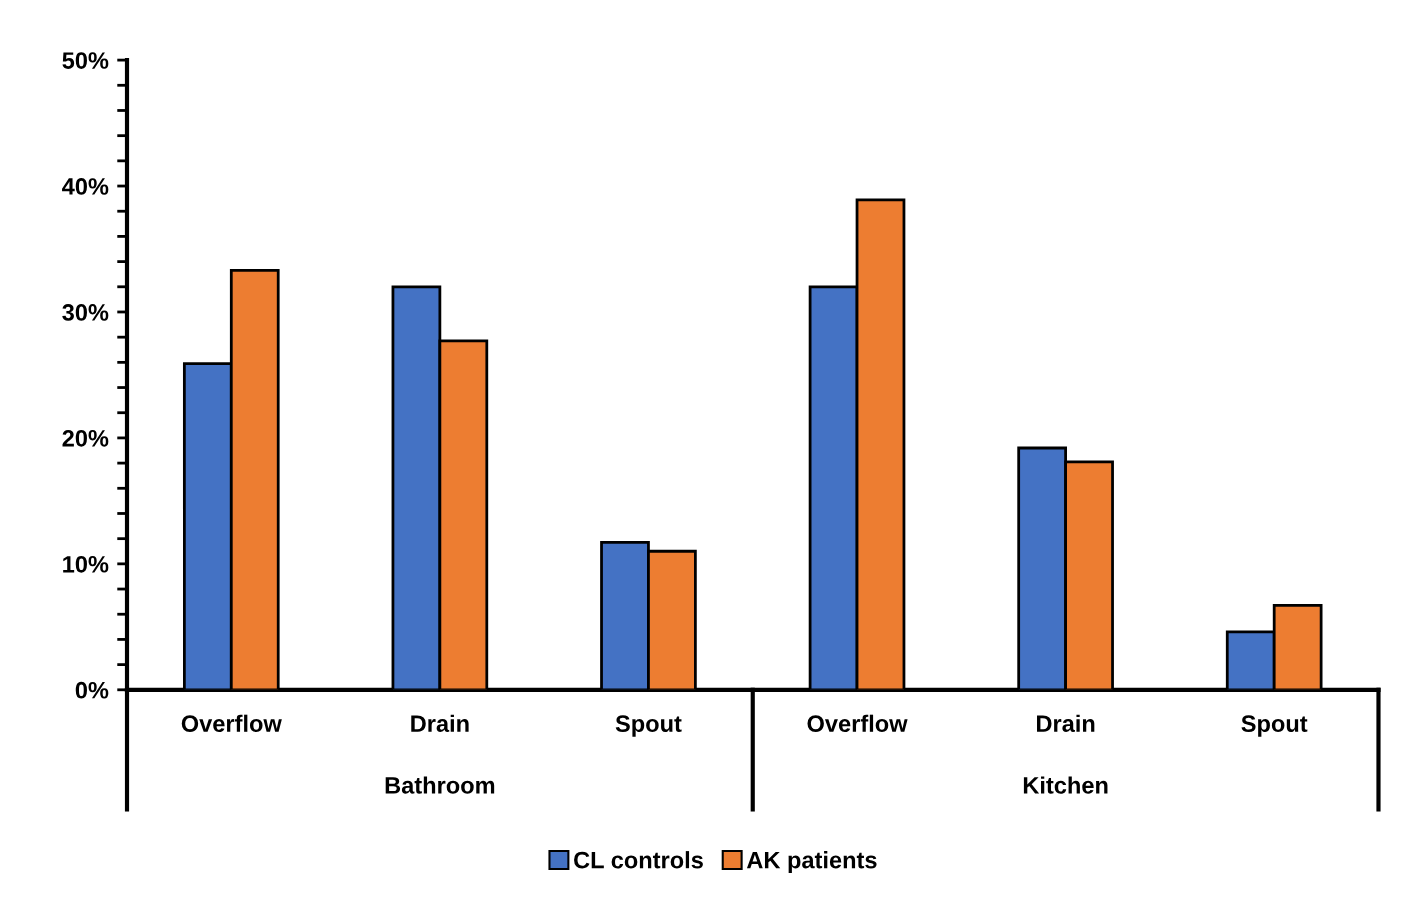 The height and width of the screenshot is (897, 1427). What do you see at coordinates (92, 690) in the screenshot?
I see `y-tick-label: 0%` at bounding box center [92, 690].